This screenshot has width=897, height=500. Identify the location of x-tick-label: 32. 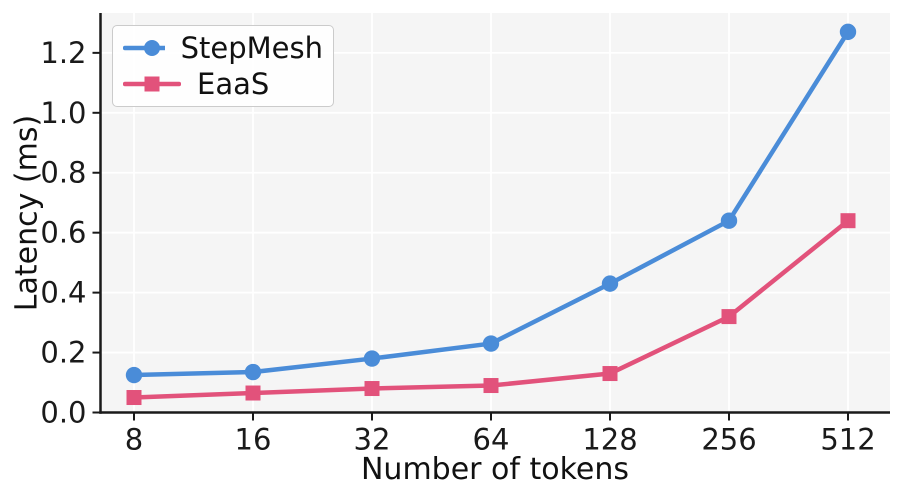
(372, 440).